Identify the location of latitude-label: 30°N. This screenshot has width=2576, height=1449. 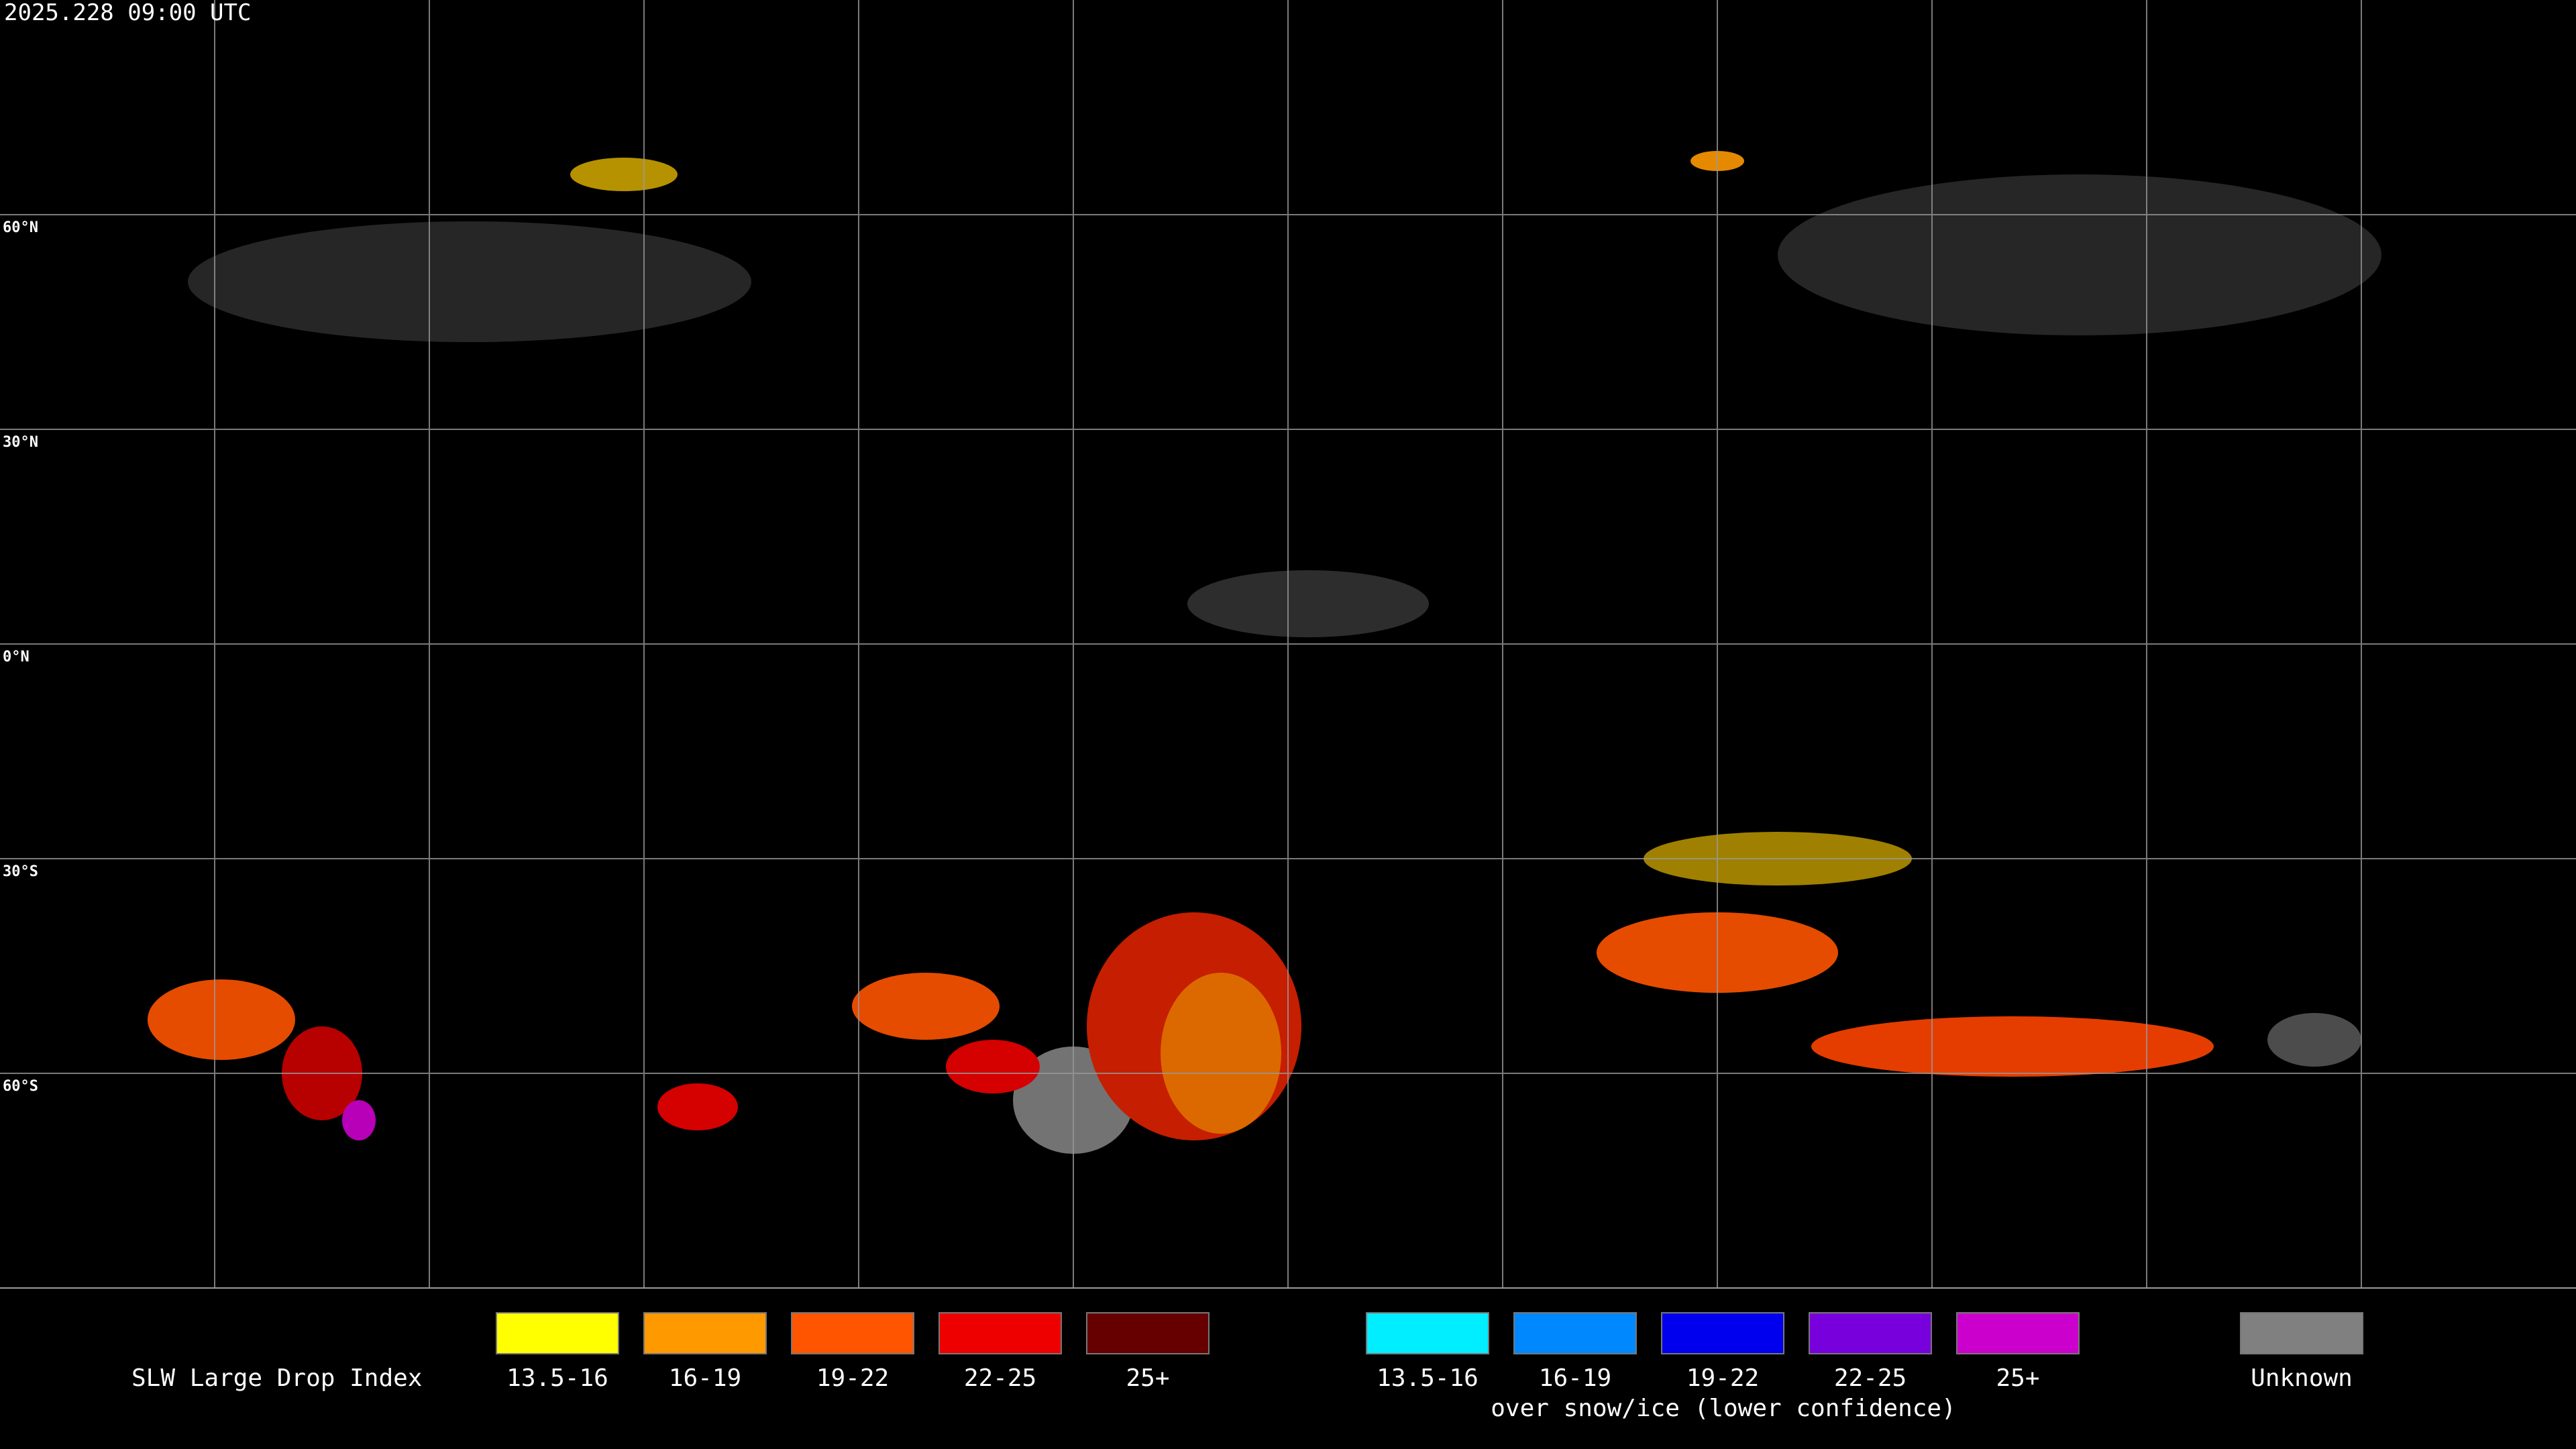
(20, 442).